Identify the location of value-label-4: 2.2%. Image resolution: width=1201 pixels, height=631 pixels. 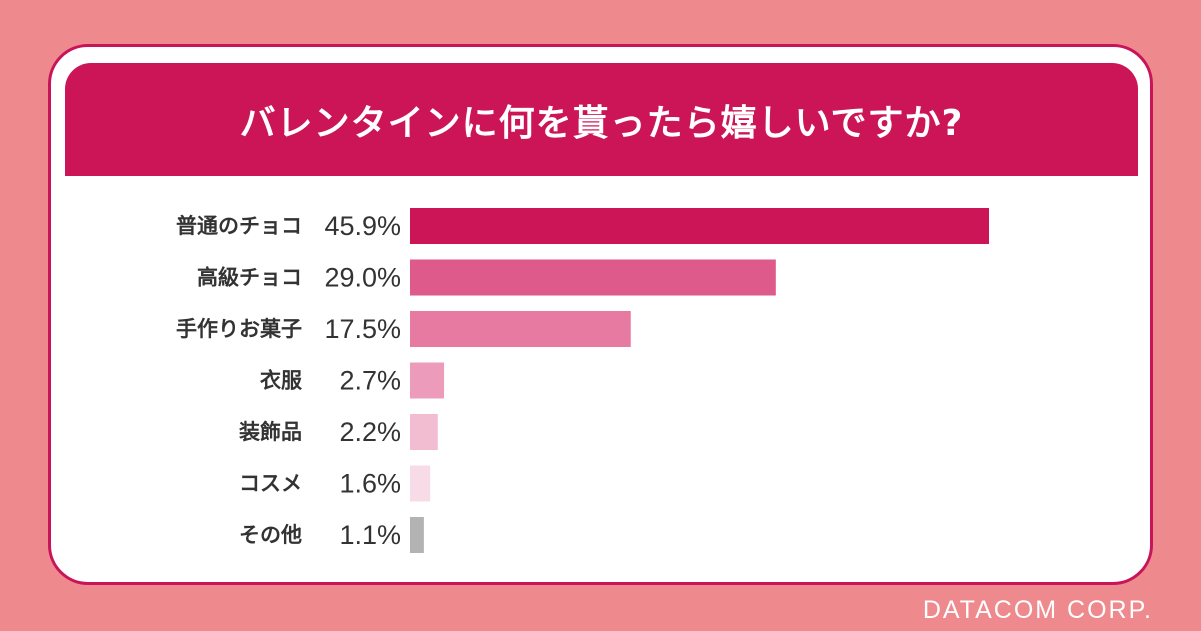
(370, 432).